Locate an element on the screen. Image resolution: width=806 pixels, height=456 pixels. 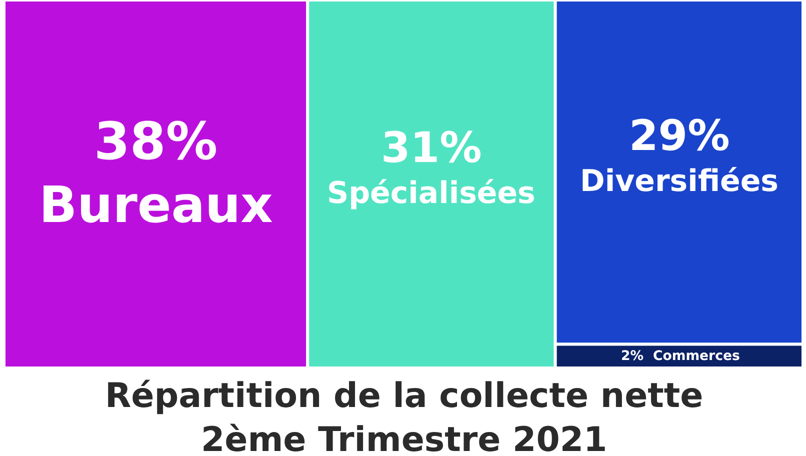
category-label: Commerces is located at coordinates (696, 356).